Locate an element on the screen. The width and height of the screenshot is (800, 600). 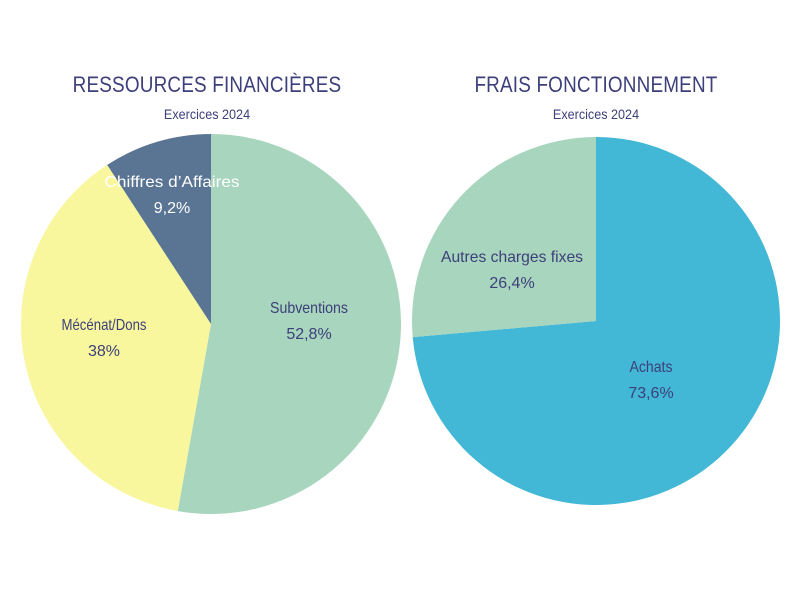
slice-autres-charges-fixes is located at coordinates (504, 237).